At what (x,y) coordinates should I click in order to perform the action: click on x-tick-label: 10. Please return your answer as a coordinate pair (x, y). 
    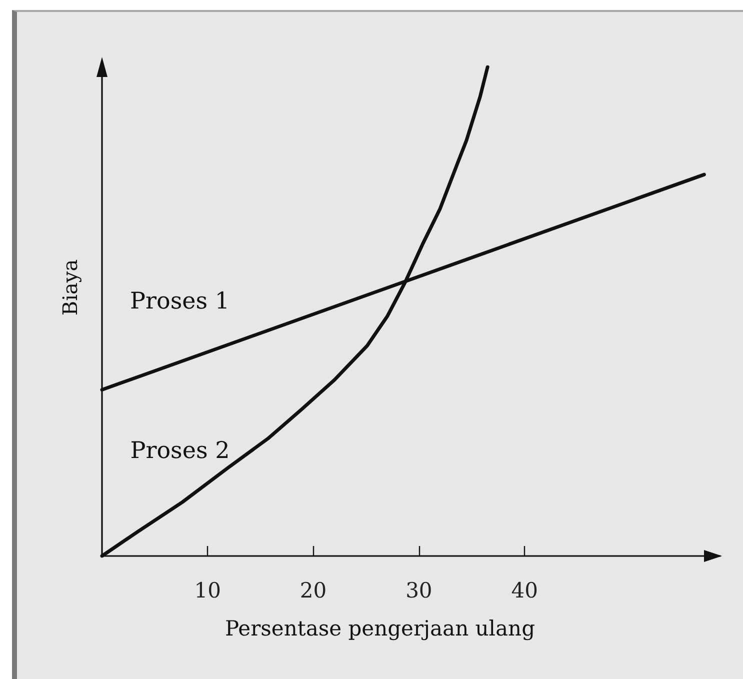
    Looking at the image, I should click on (208, 590).